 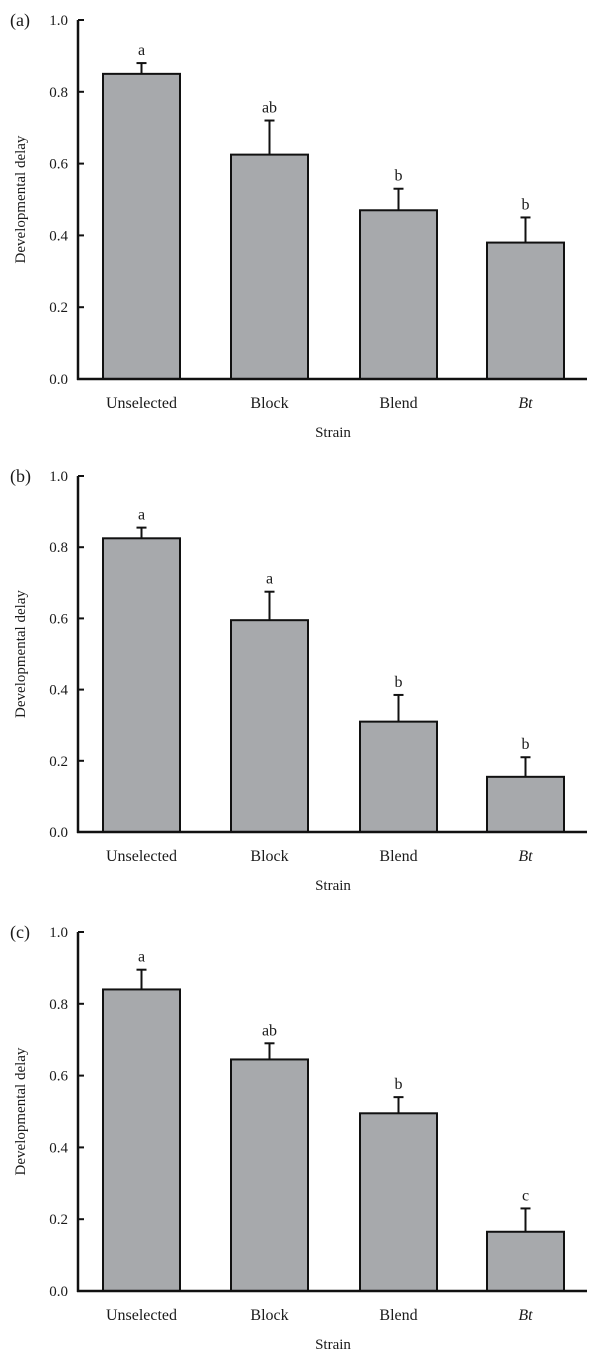 I want to click on panel-label: (c), so click(x=20, y=932).